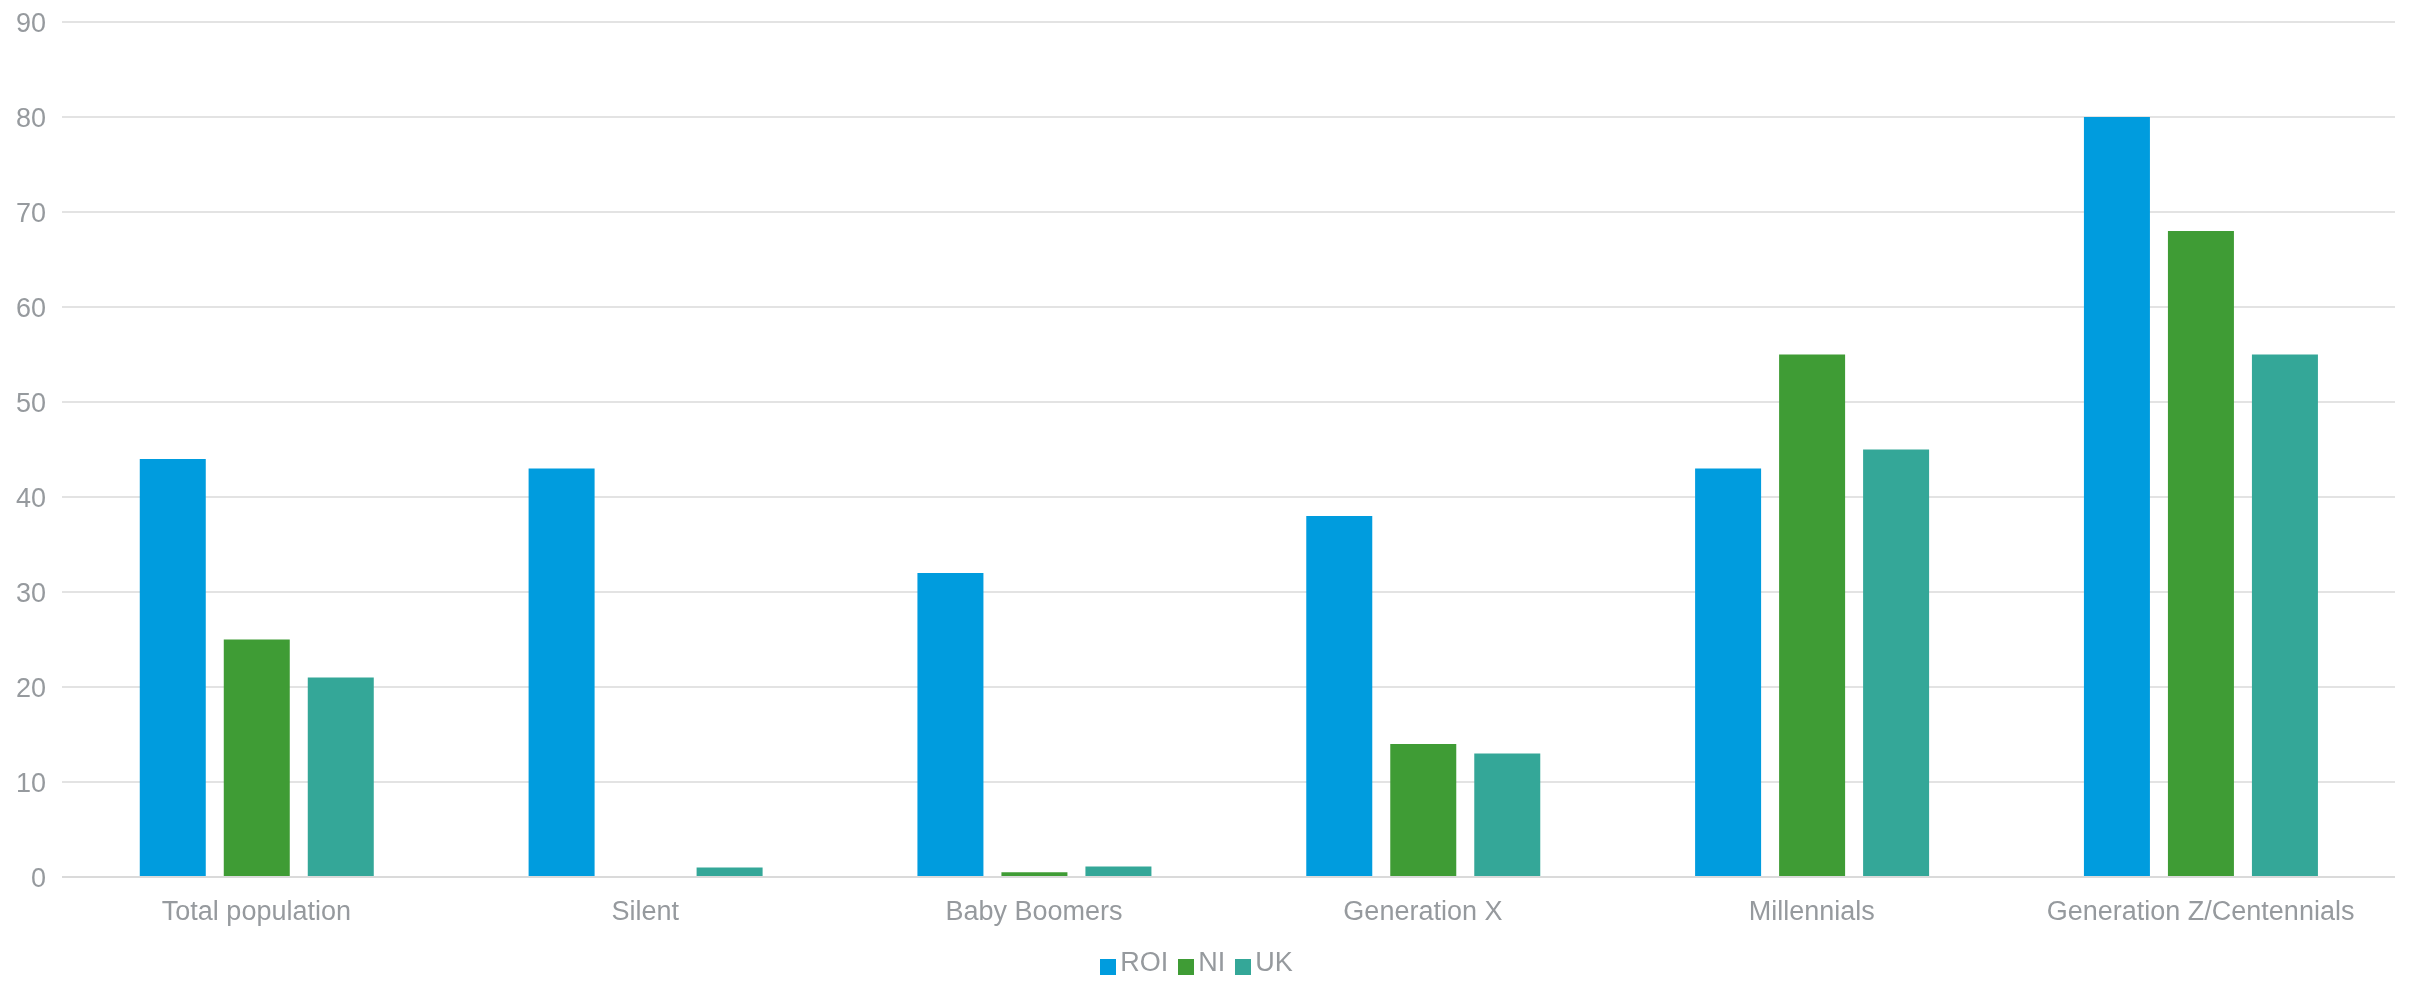 This screenshot has height=992, width=2409. I want to click on y-tick-label: 80, so click(30, 117).